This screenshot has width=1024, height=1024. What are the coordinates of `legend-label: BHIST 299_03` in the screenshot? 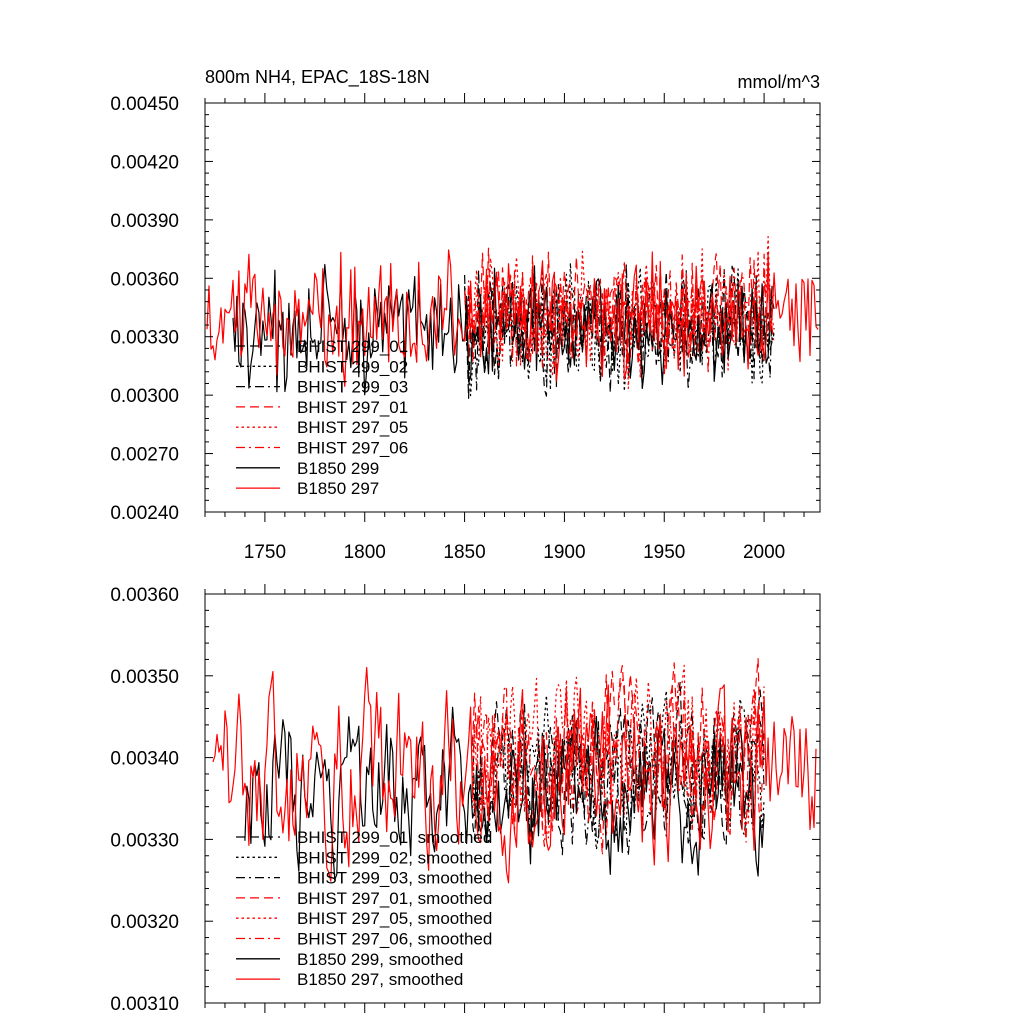 It's located at (352, 387).